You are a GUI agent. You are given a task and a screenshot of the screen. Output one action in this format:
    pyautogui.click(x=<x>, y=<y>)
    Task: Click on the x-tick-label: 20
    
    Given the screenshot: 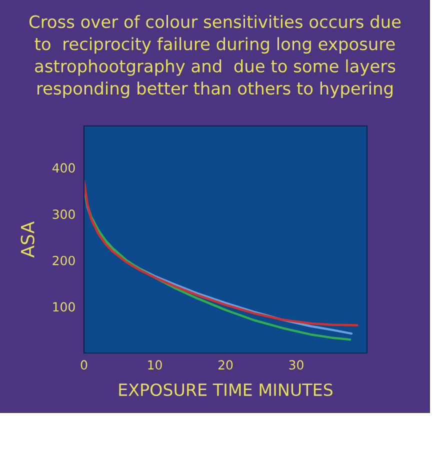 What is the action you would take?
    pyautogui.click(x=225, y=365)
    